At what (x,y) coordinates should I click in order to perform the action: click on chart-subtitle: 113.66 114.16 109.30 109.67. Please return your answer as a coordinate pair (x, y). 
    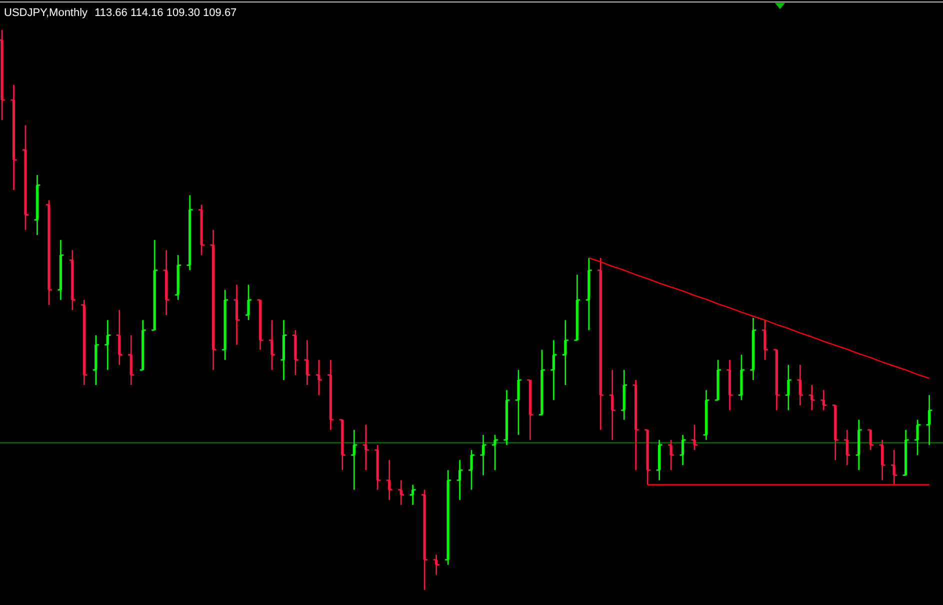
    Looking at the image, I should click on (165, 13).